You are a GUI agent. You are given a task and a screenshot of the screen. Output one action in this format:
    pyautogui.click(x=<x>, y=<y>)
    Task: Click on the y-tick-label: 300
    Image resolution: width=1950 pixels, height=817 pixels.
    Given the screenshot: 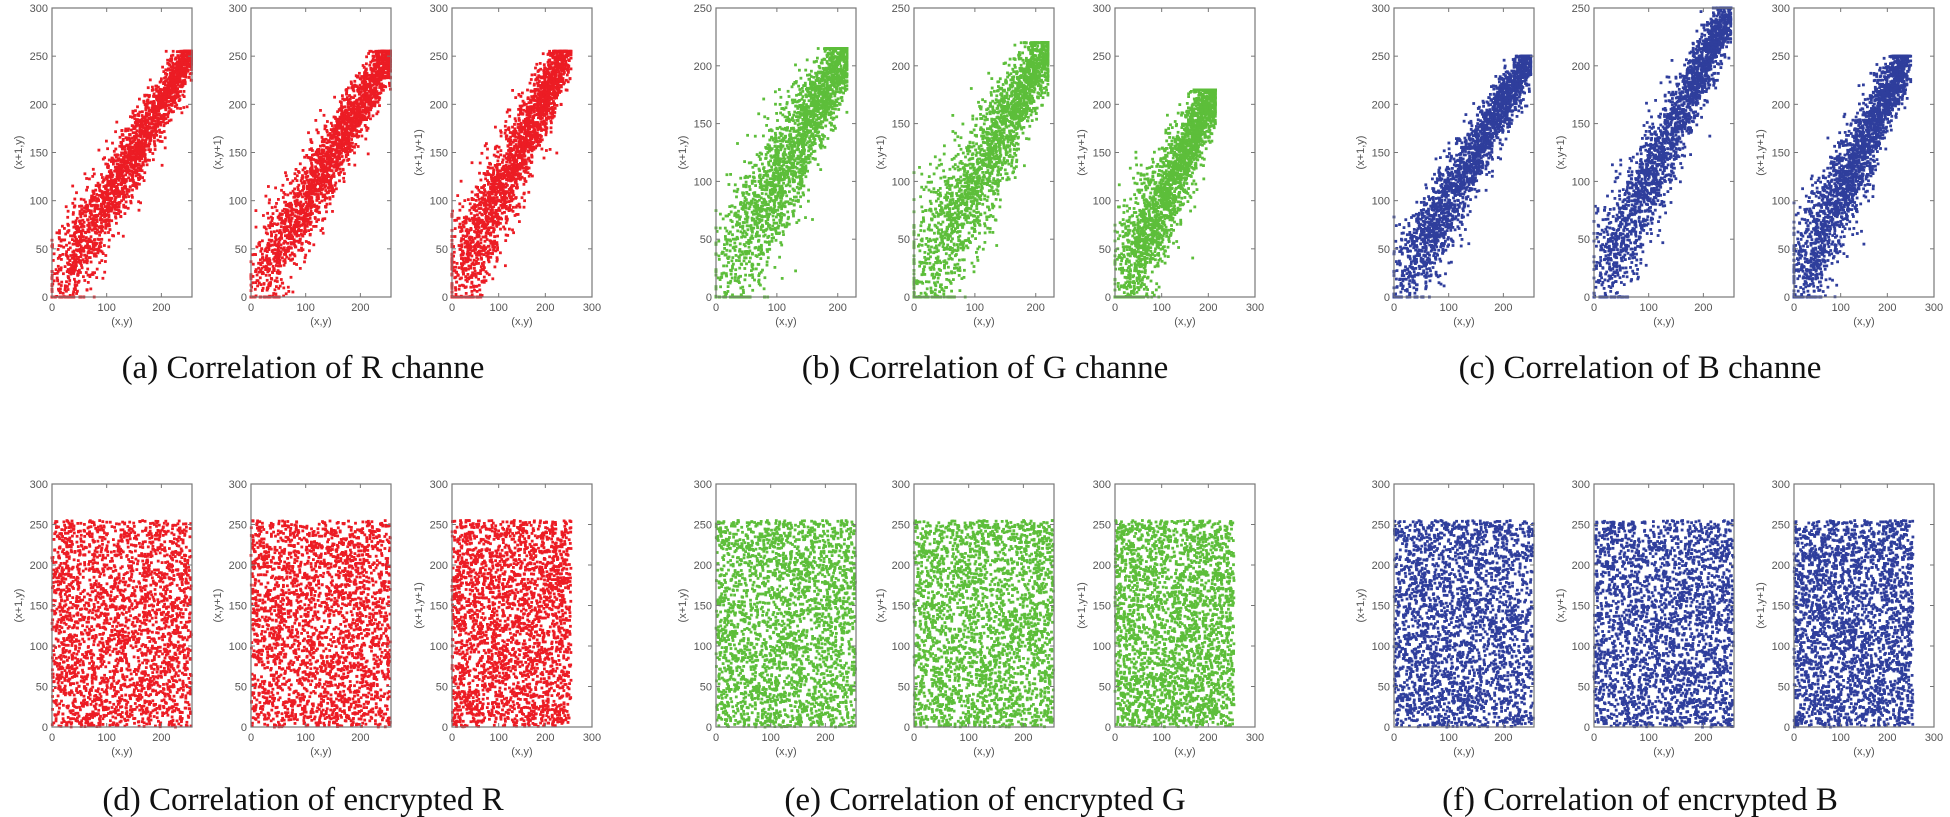 What is the action you would take?
    pyautogui.click(x=238, y=9)
    